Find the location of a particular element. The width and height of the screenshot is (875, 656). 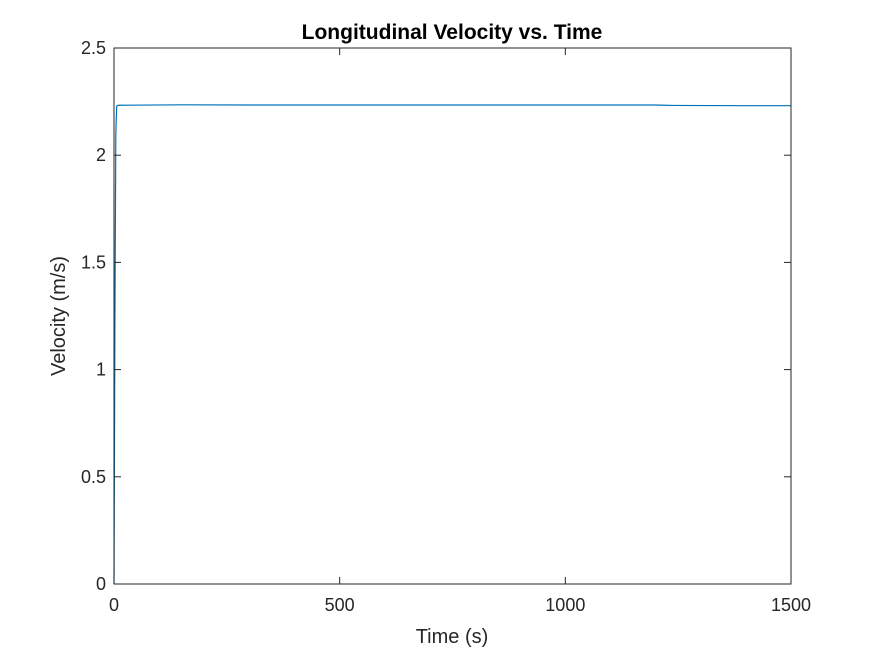

x-tick-label: 500 is located at coordinates (340, 605).